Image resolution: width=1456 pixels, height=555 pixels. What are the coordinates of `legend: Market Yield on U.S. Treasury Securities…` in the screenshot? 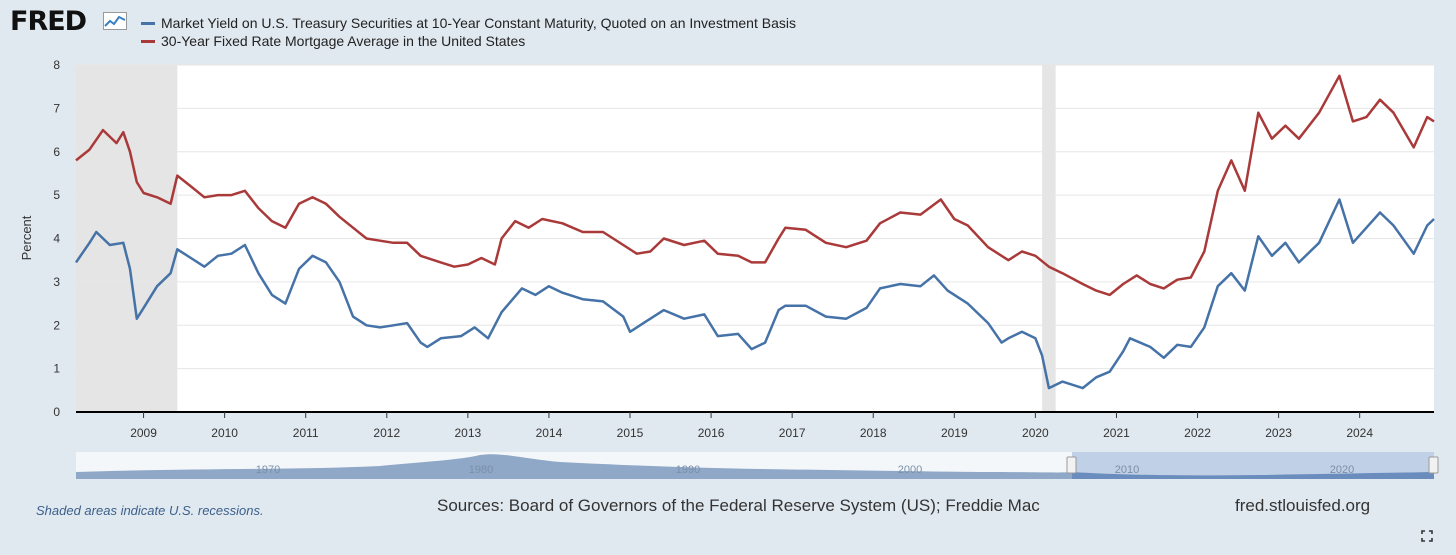 It's located at (468, 32).